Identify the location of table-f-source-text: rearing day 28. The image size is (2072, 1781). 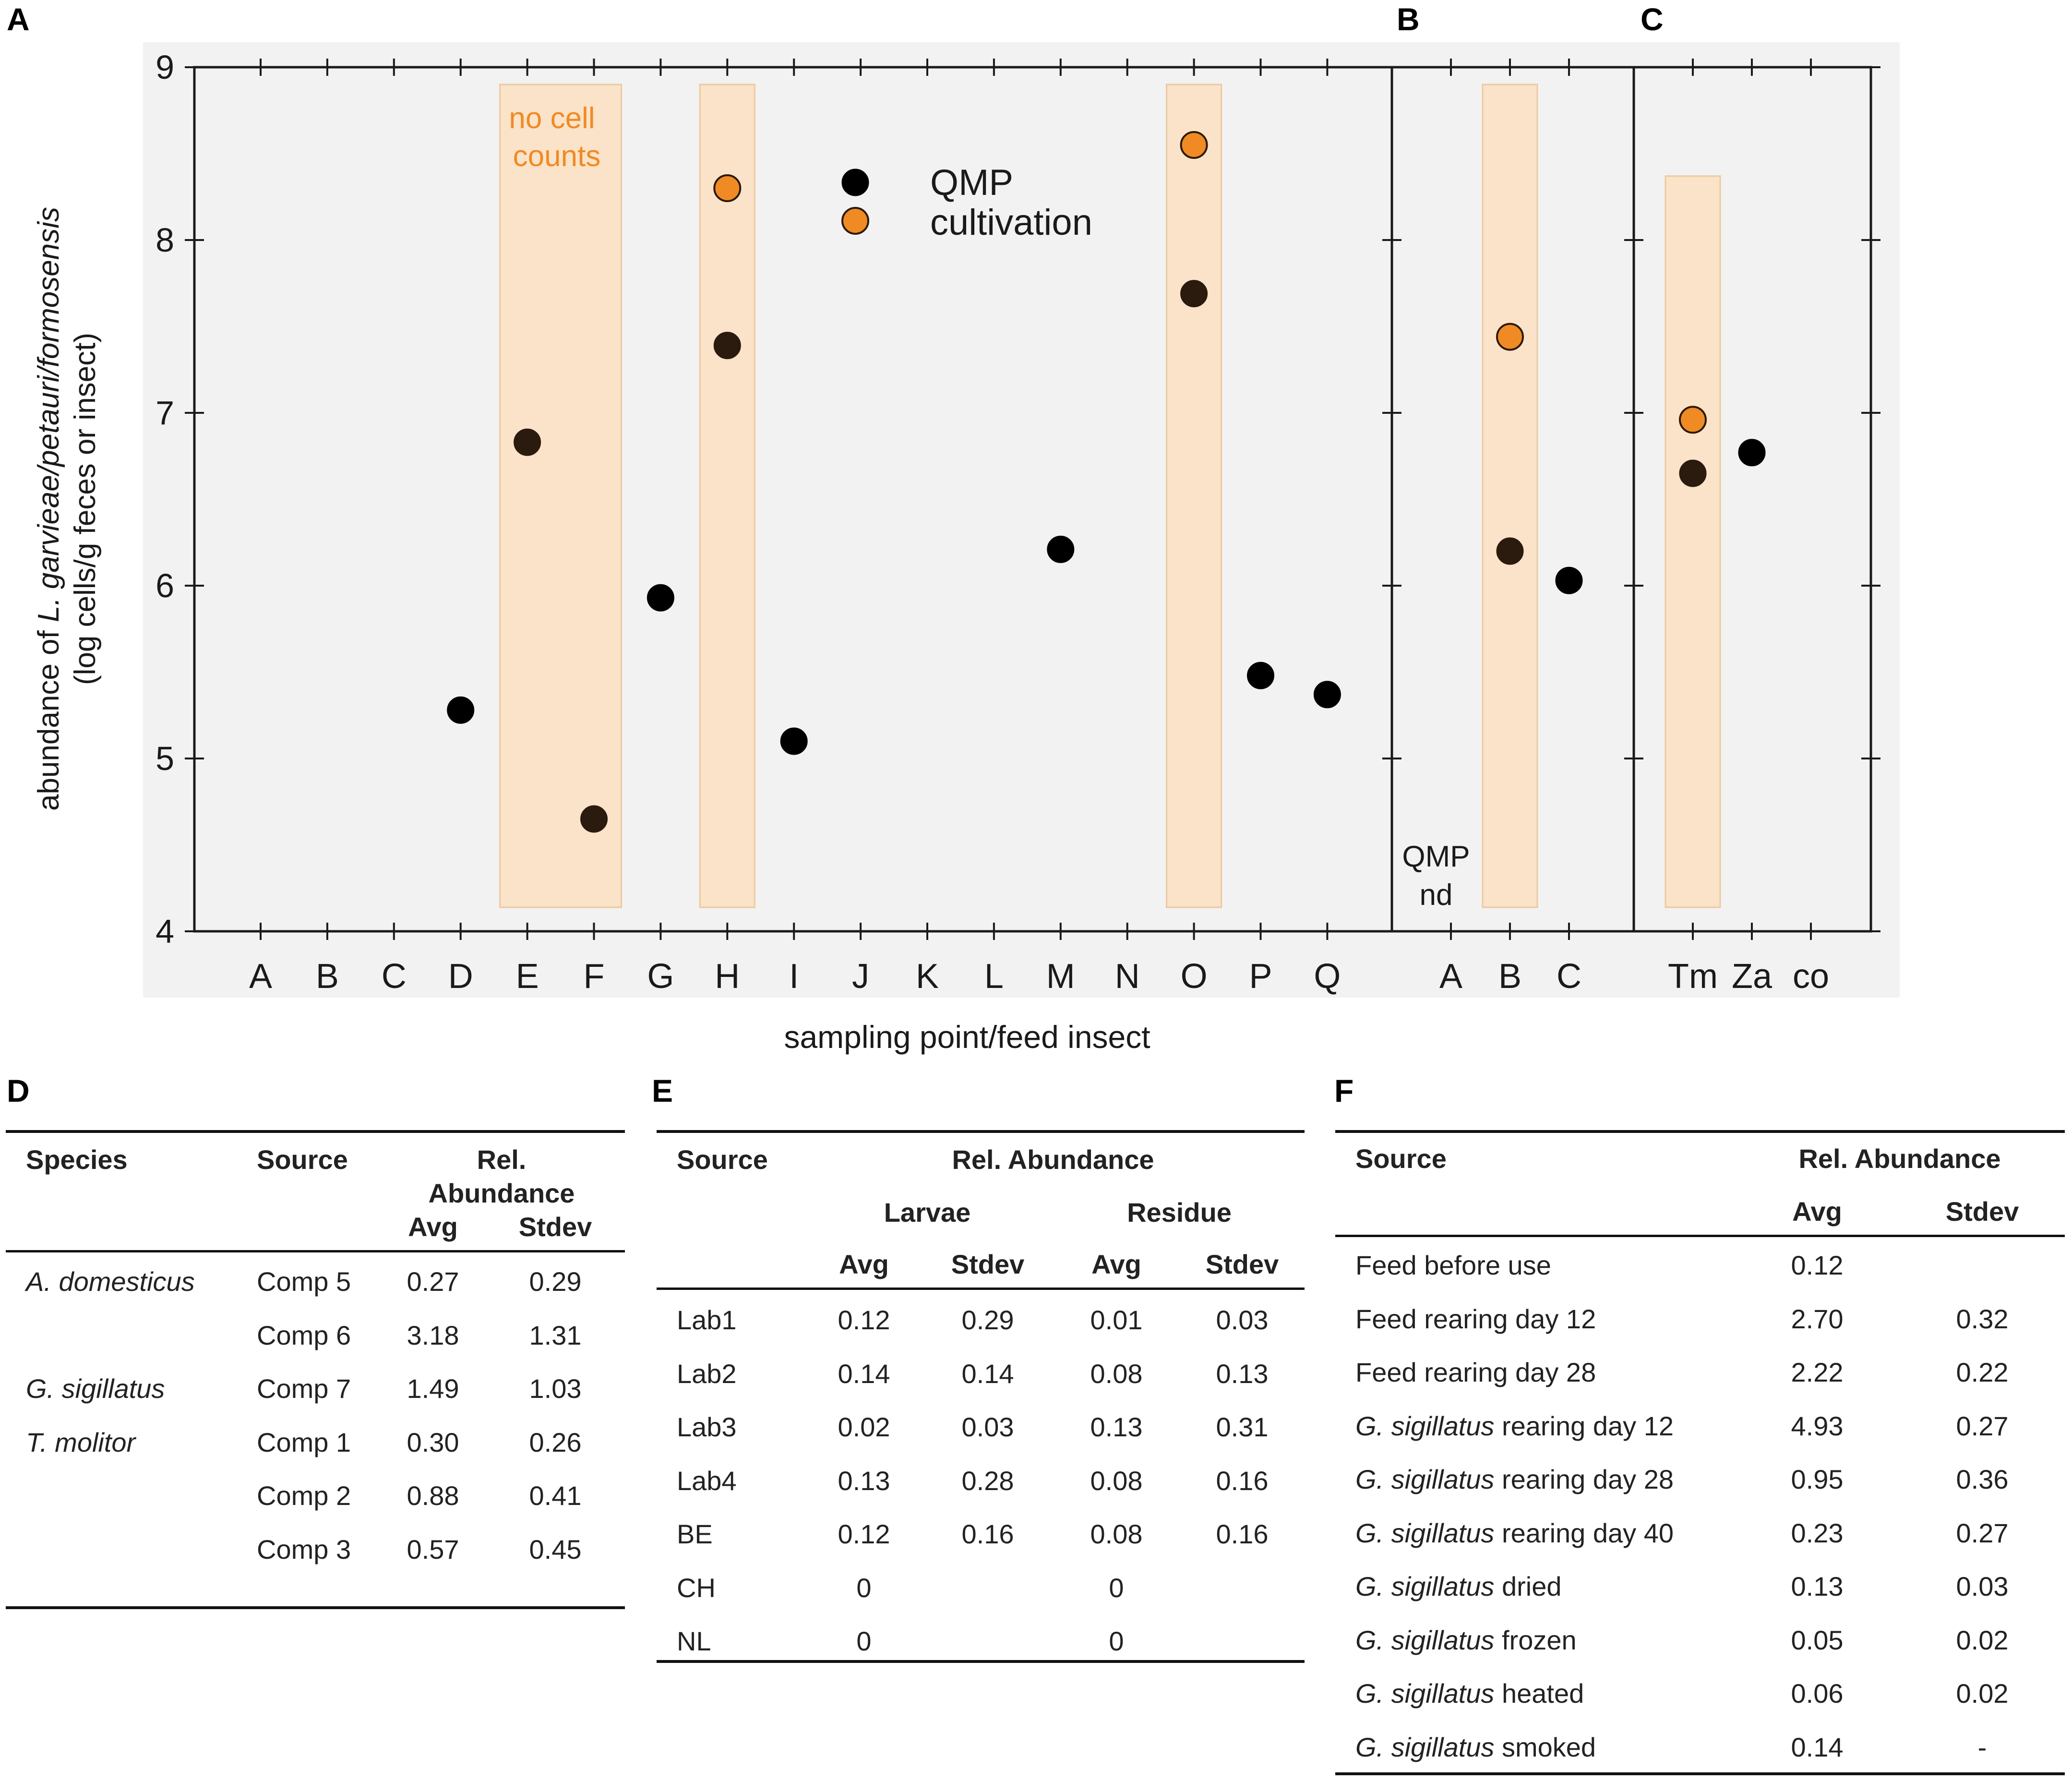
(1584, 1479).